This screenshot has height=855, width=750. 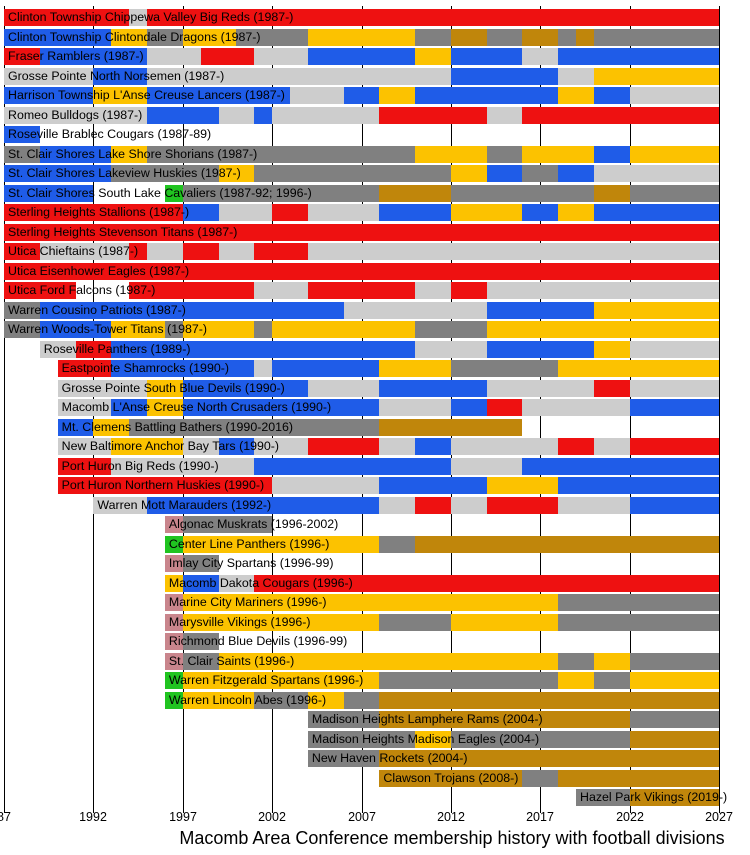 I want to click on tick-1997, so click(x=183, y=810).